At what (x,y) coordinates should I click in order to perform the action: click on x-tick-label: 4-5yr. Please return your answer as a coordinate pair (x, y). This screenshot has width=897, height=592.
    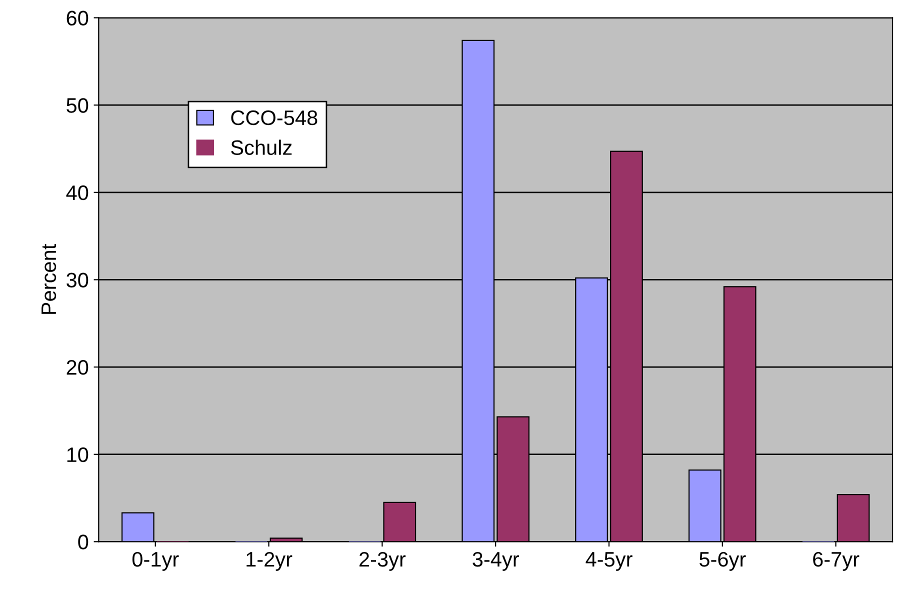
    Looking at the image, I should click on (609, 561).